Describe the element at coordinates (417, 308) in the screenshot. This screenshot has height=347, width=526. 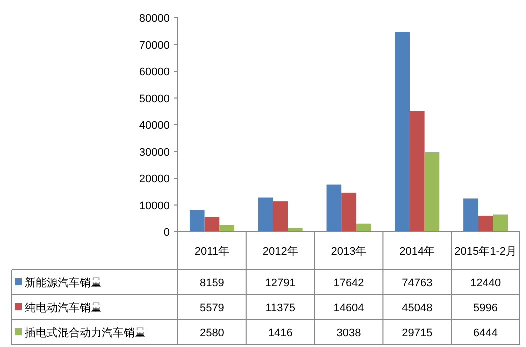
I see `data-label: 45048` at that location.